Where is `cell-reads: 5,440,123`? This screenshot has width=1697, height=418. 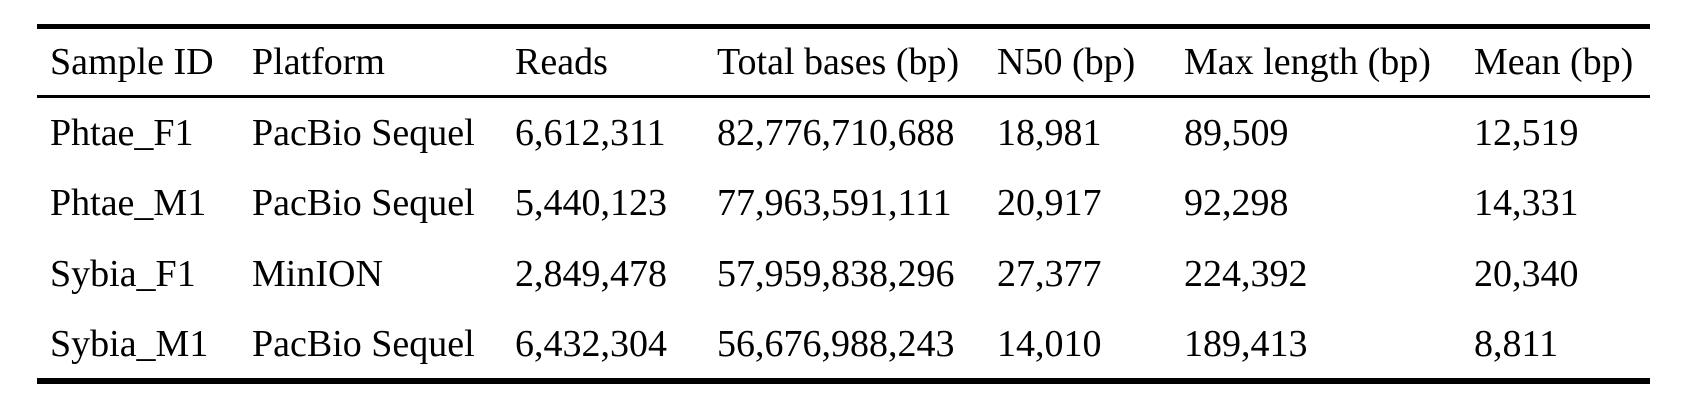
cell-reads: 5,440,123 is located at coordinates (591, 203).